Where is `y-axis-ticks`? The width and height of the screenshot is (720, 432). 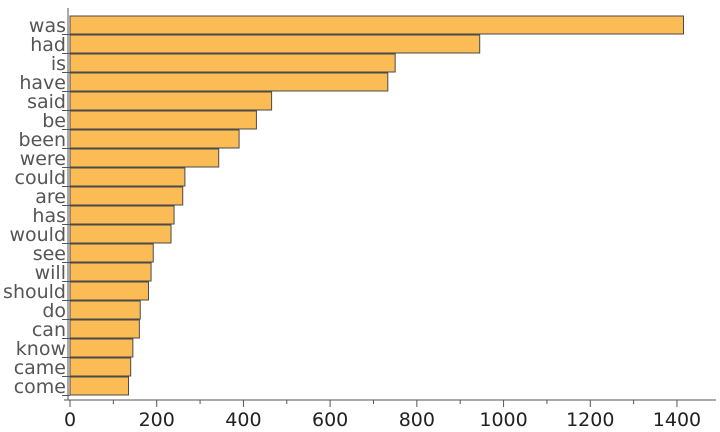
y-axis-ticks is located at coordinates (66, 215).